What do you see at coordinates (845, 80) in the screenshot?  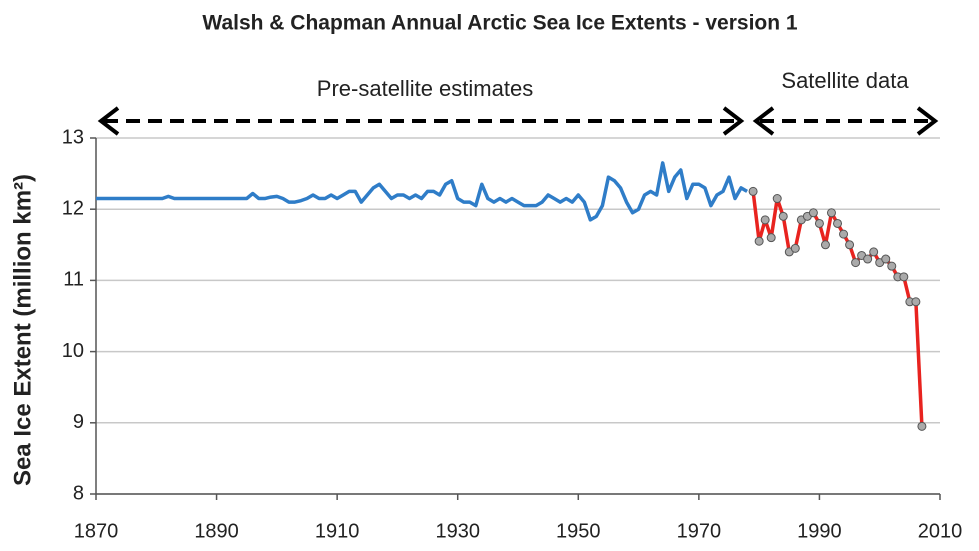 I see `annotation: Satellite data` at bounding box center [845, 80].